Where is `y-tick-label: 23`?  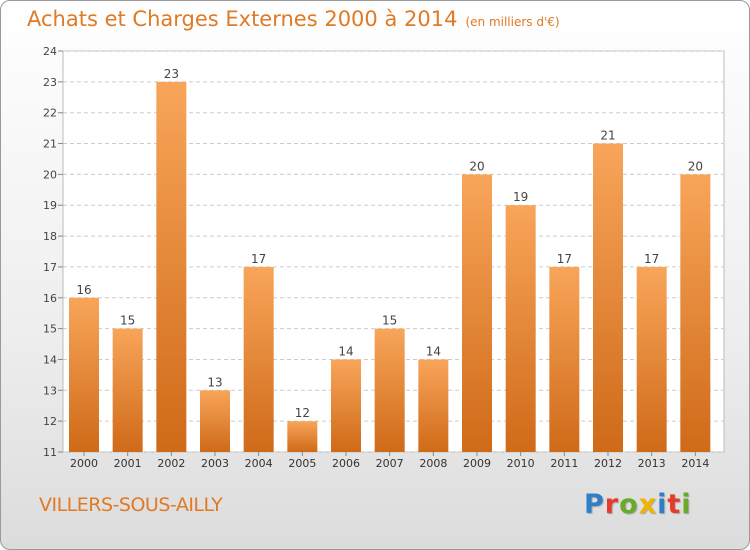 y-tick-label: 23 is located at coordinates (50, 82).